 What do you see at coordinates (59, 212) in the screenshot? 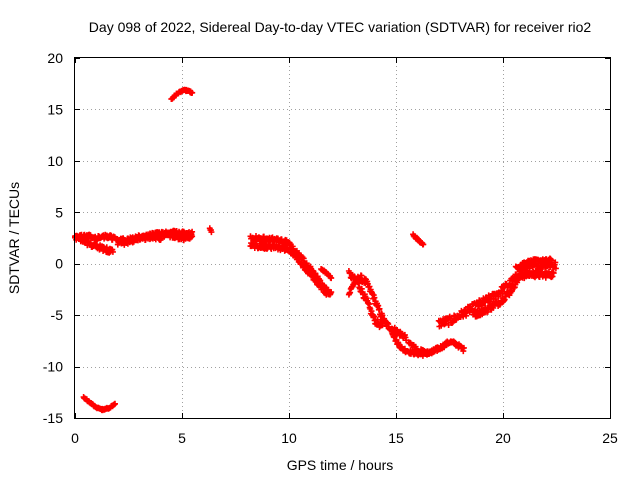
I see `y-tick-label: 5` at bounding box center [59, 212].